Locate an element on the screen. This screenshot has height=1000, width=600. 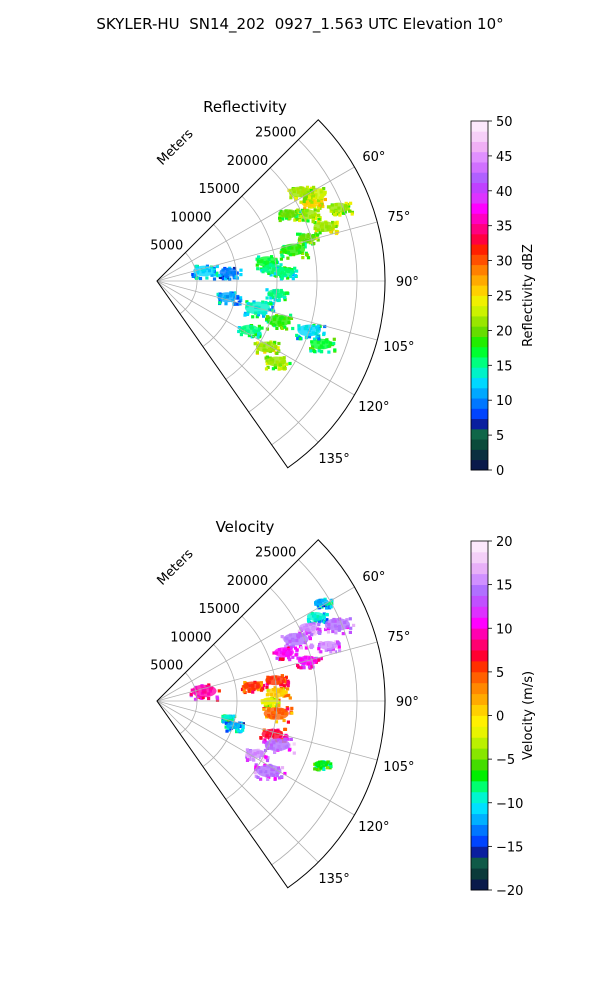
radial-tick-label: 5000 is located at coordinates (166, 666).